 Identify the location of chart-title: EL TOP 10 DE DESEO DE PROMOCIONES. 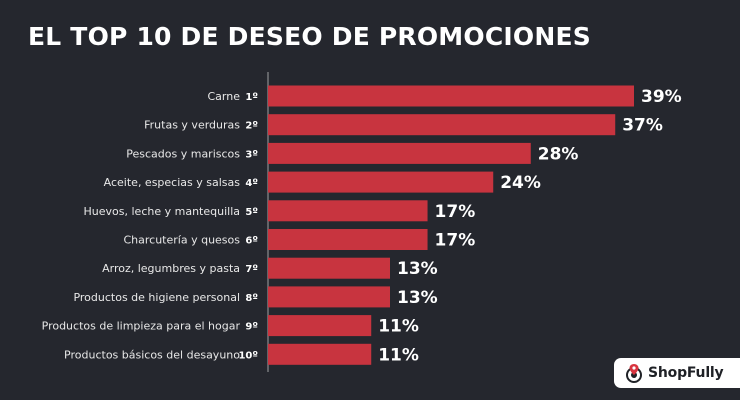
(309, 36).